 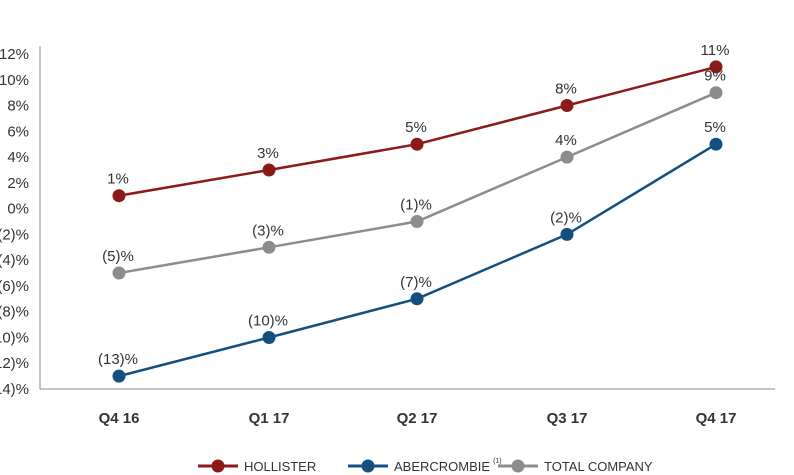 I want to click on y-tick-label: 12%, so click(x=14, y=54).